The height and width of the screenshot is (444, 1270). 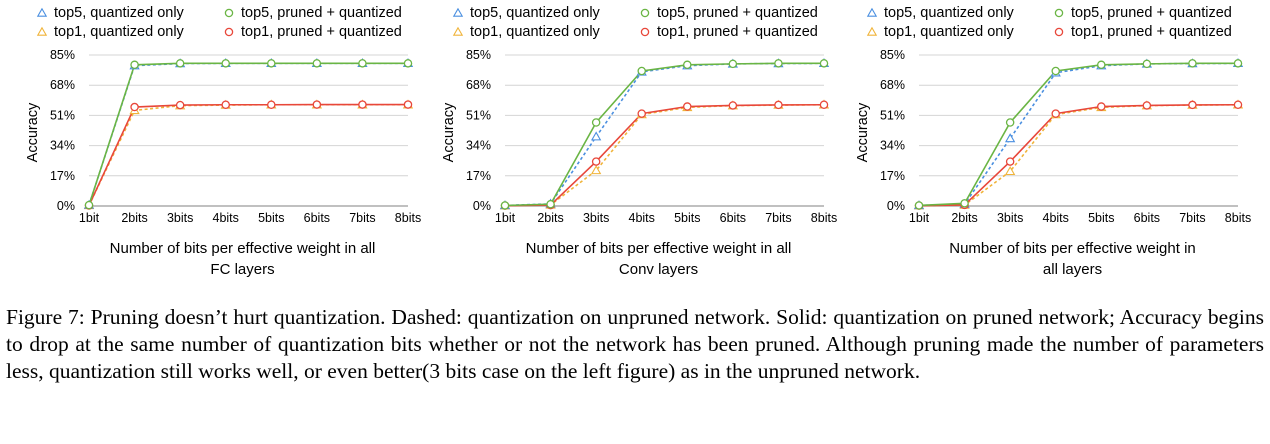 I want to click on x-axis-title-line: Conv layers, so click(x=658, y=269).